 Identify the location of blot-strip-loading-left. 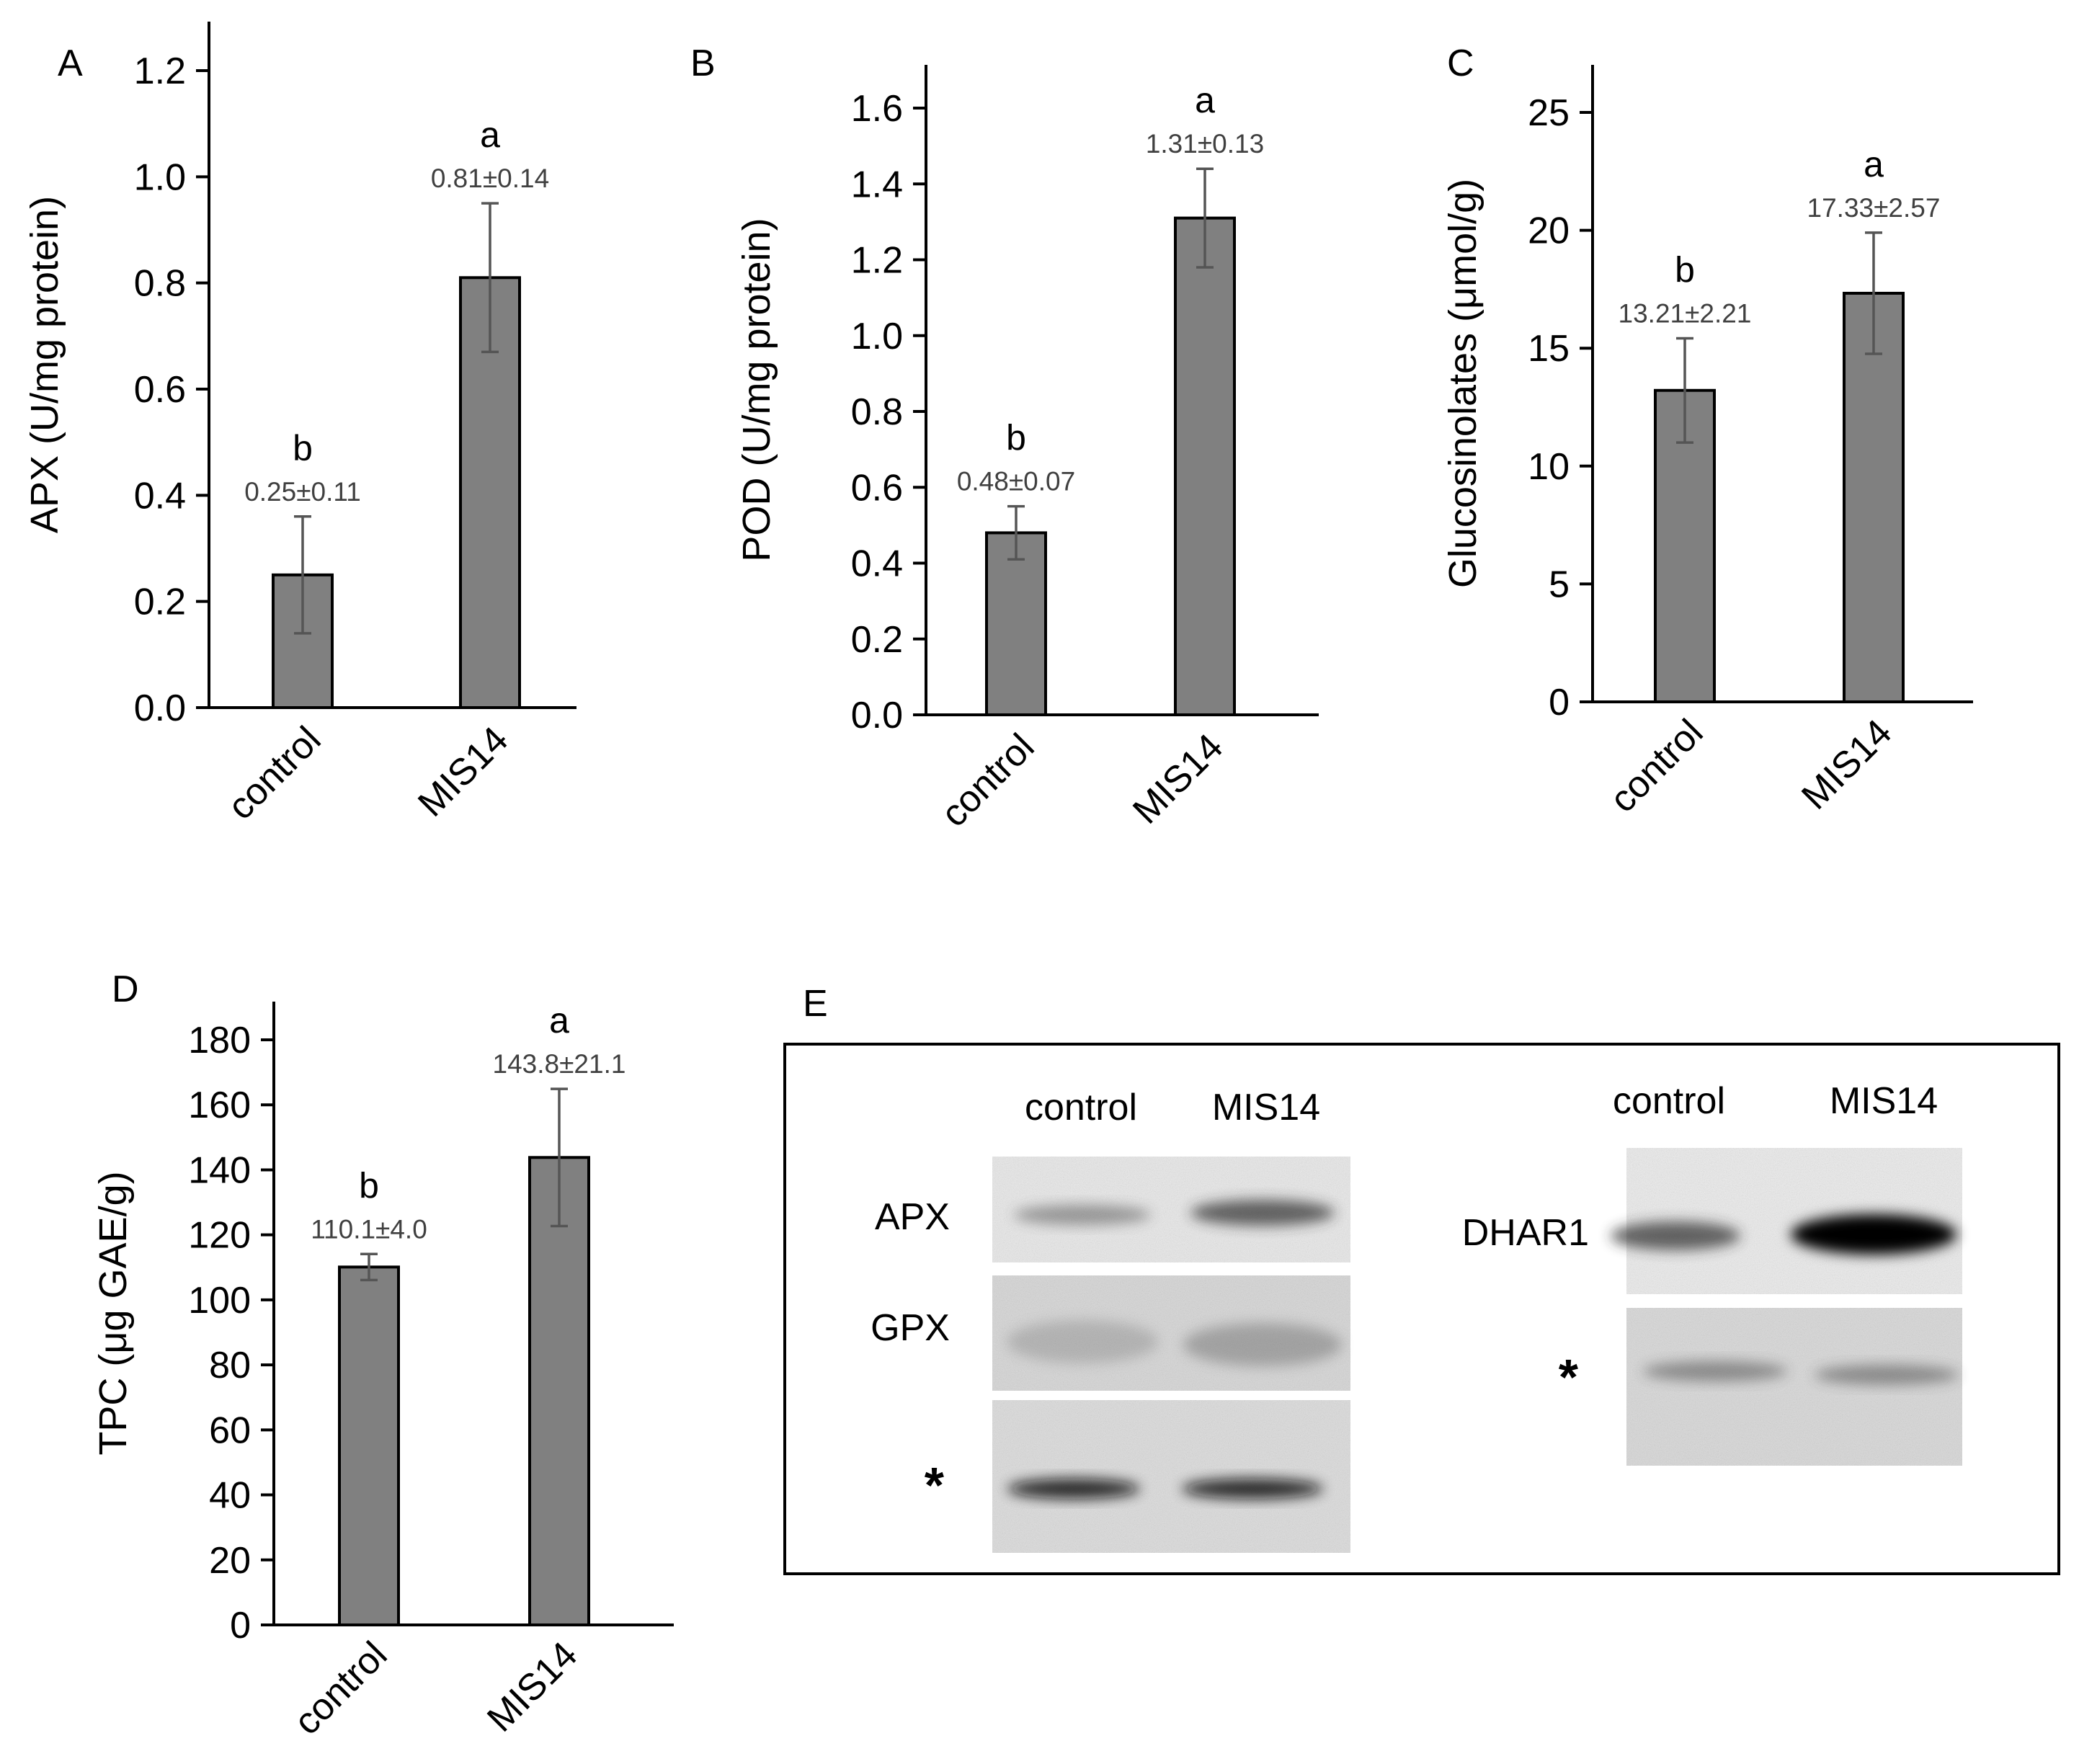
(1171, 1476).